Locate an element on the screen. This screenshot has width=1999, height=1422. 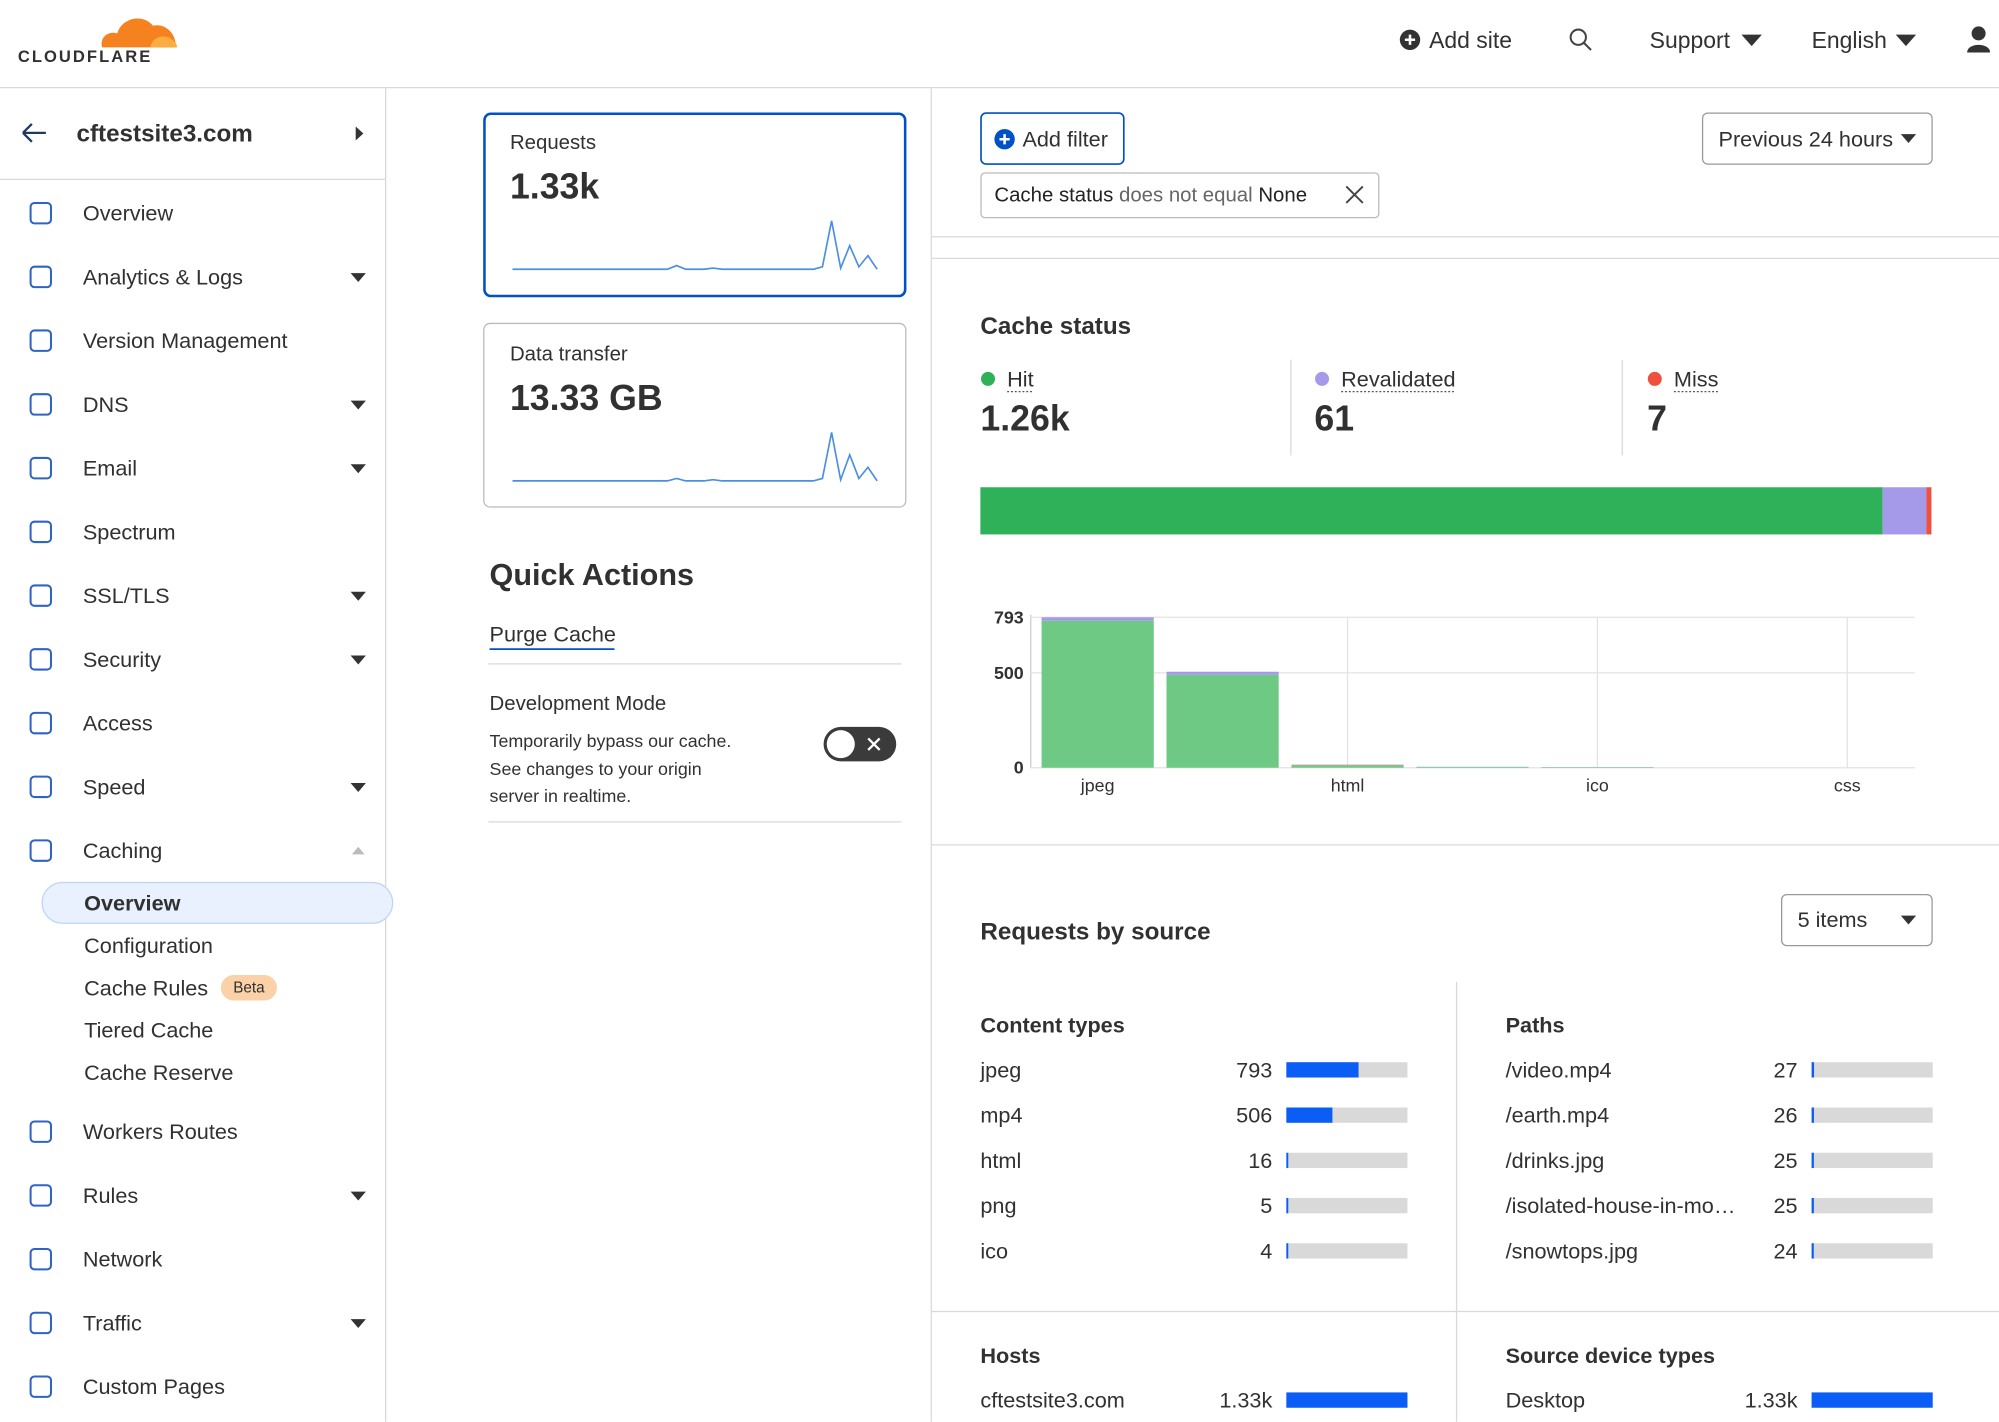
nav-item: Spectrum is located at coordinates (129, 531).